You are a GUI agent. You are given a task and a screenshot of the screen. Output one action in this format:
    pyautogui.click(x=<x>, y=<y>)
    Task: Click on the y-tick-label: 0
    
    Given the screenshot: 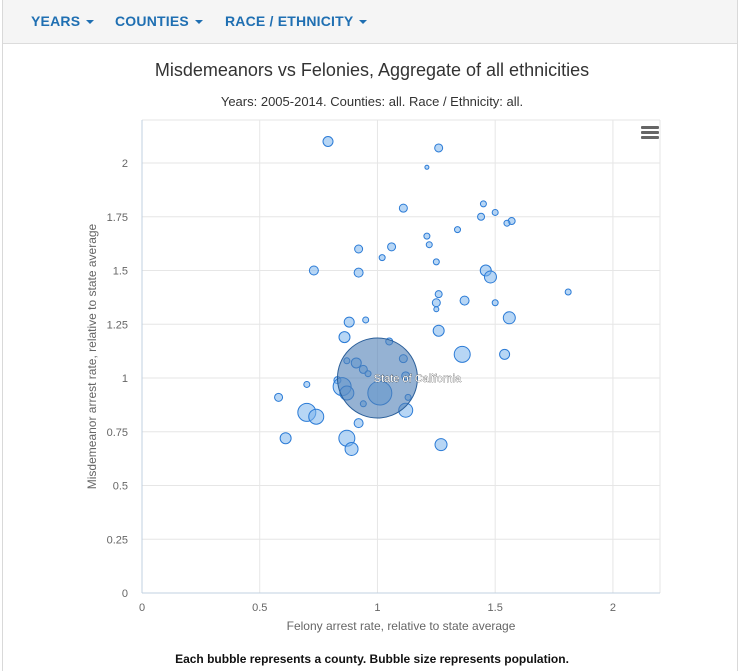 What is the action you would take?
    pyautogui.click(x=125, y=594)
    